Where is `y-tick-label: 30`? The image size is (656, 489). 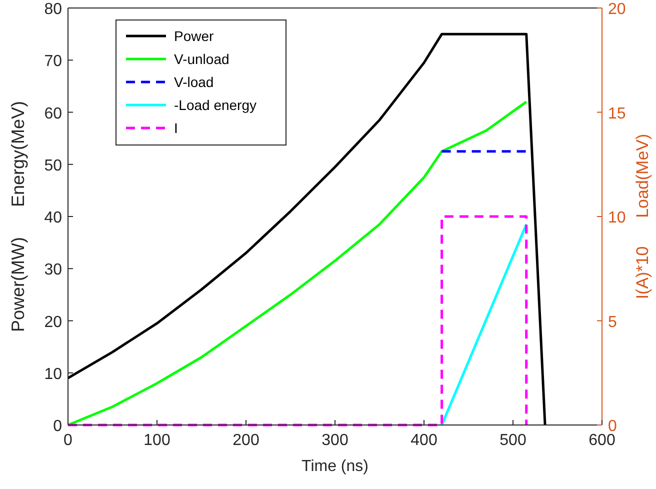 y-tick-label: 30 is located at coordinates (53, 270).